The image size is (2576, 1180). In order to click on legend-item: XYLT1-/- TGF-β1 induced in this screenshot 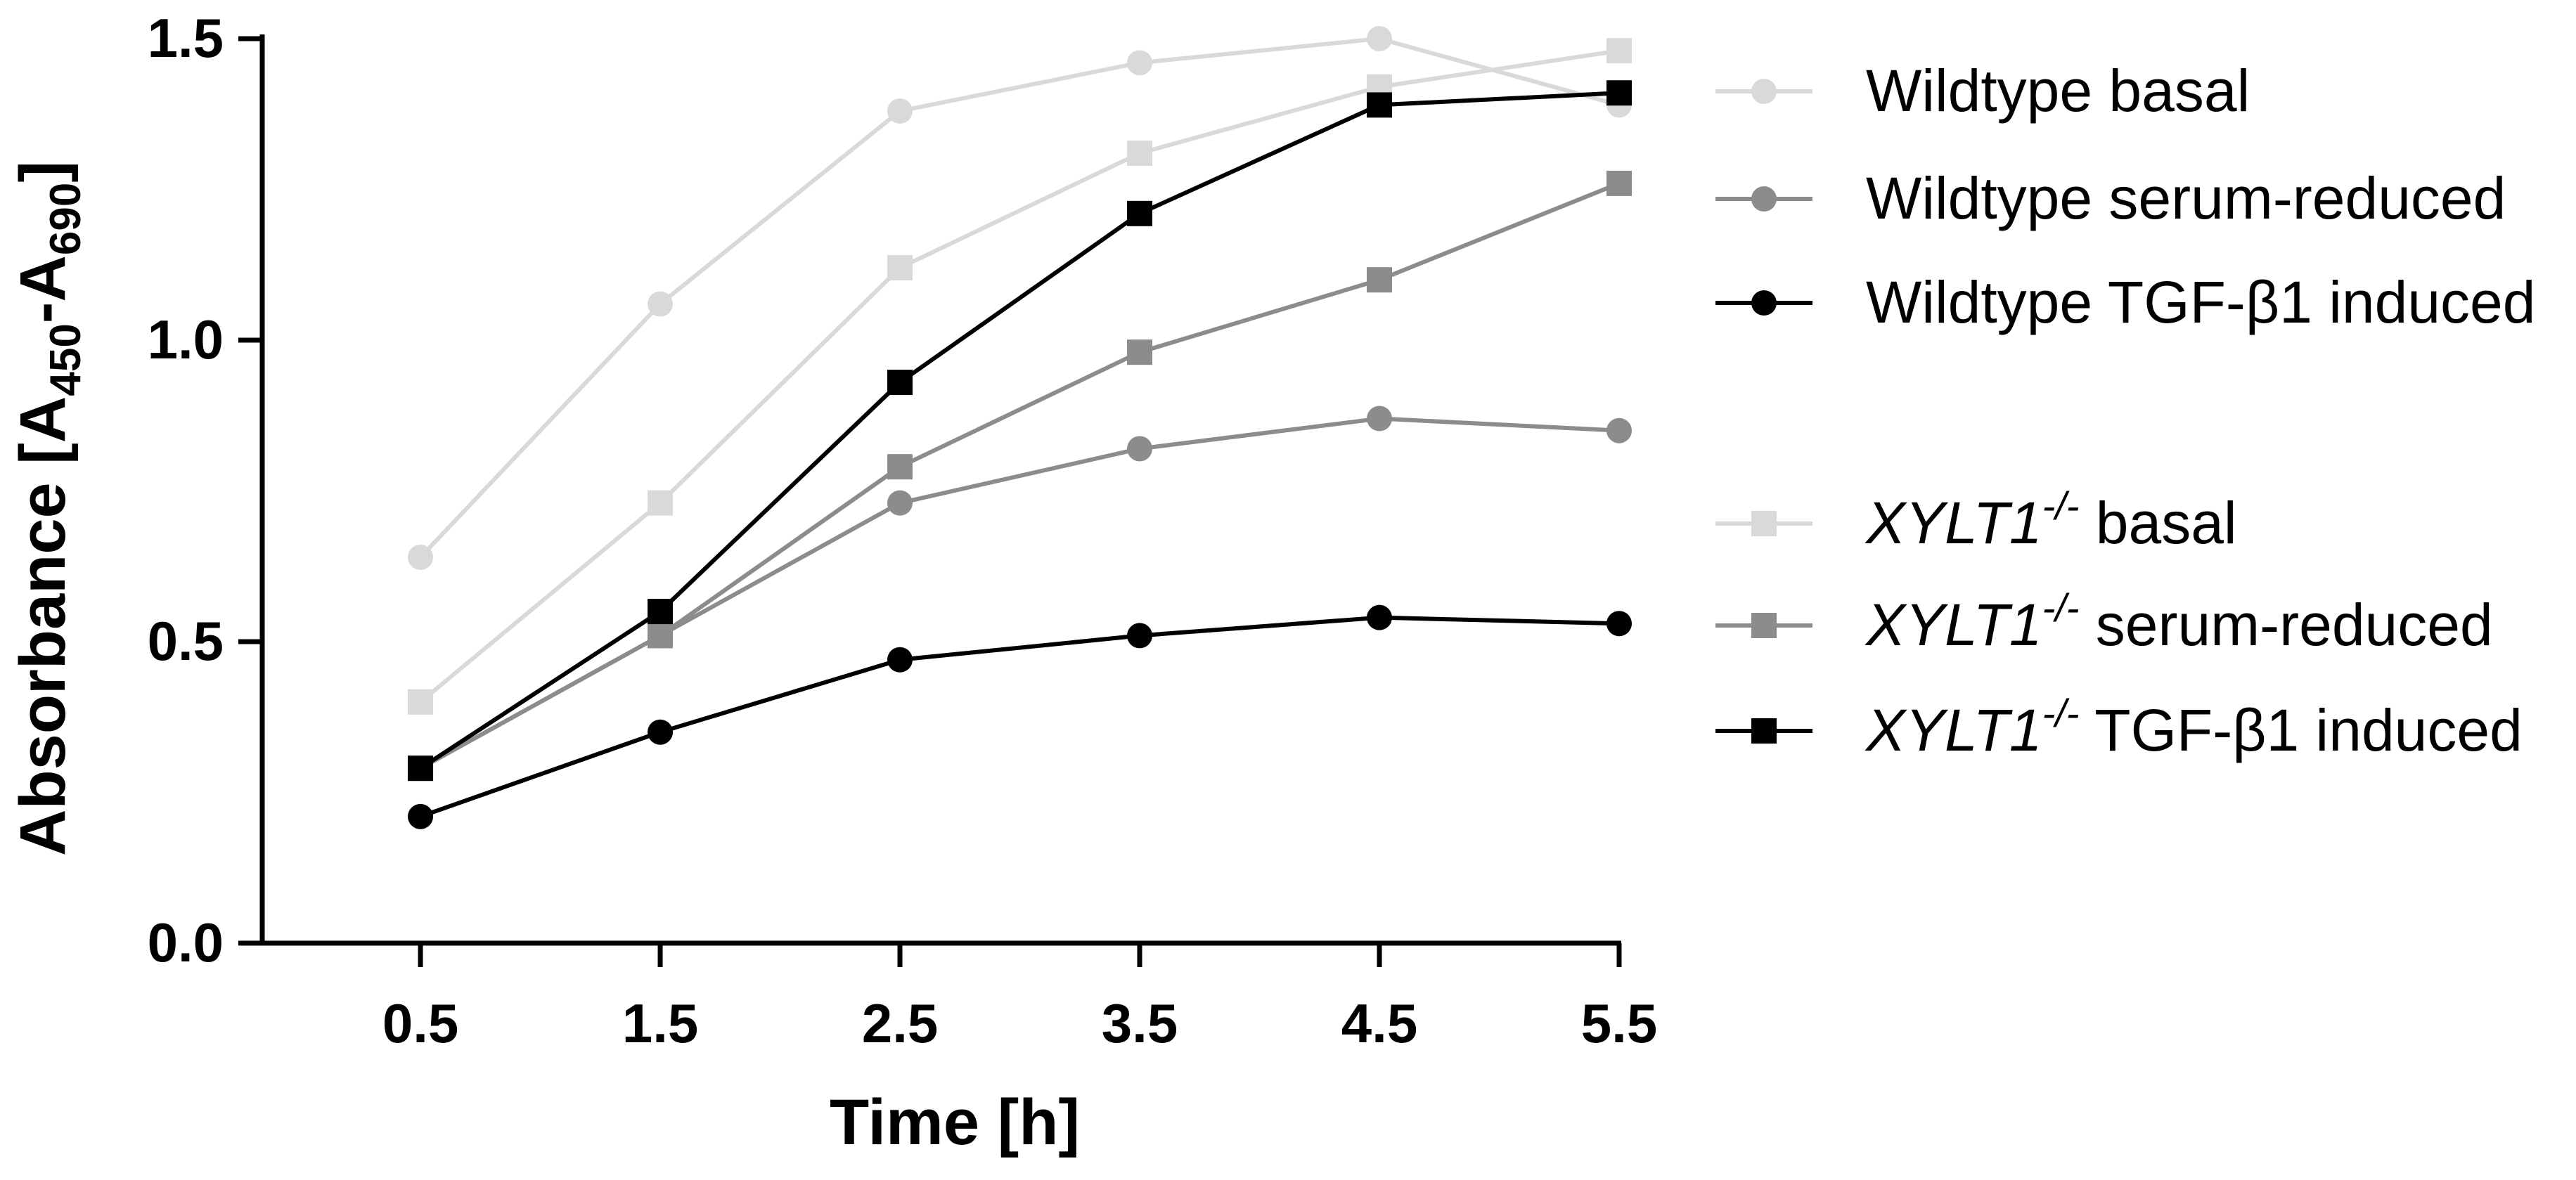, I will do `click(2119, 727)`.